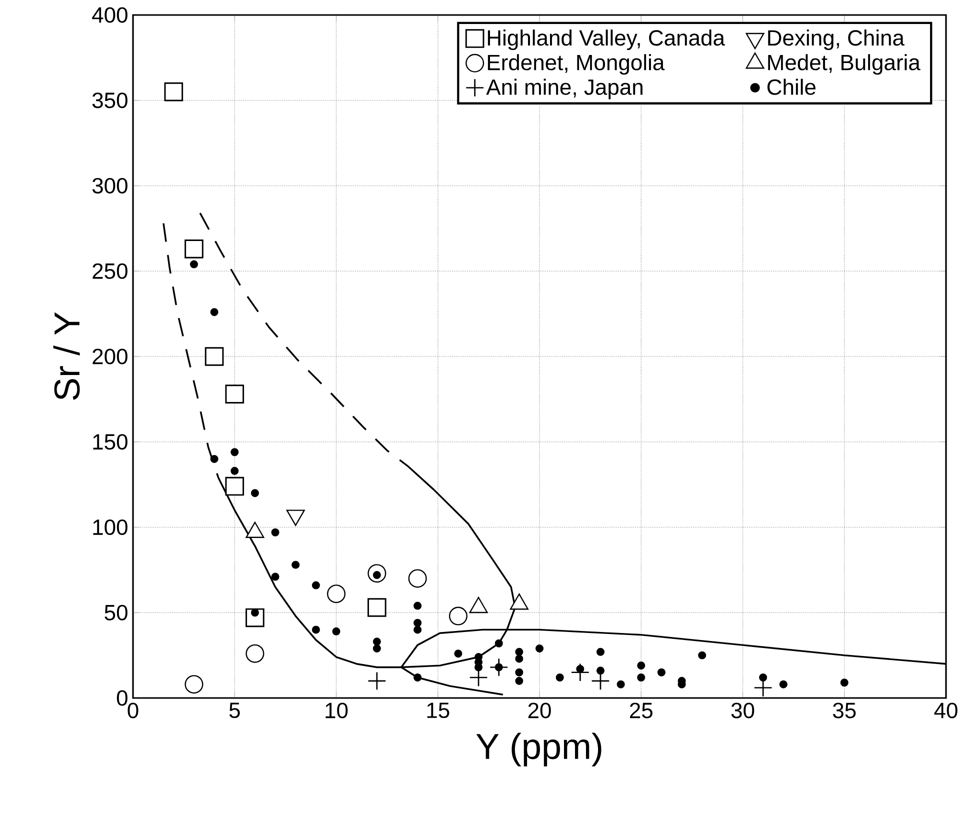 This screenshot has height=821, width=962. What do you see at coordinates (110, 100) in the screenshot?
I see `y-tick-label: 350` at bounding box center [110, 100].